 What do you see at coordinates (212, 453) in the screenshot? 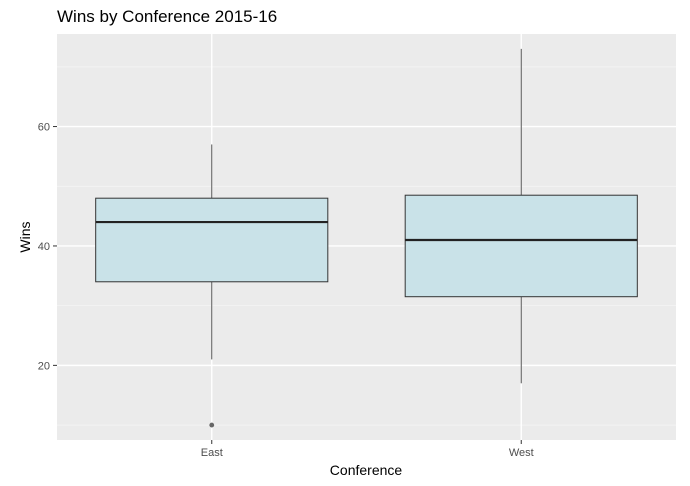
I see `x-tick-label: East` at bounding box center [212, 453].